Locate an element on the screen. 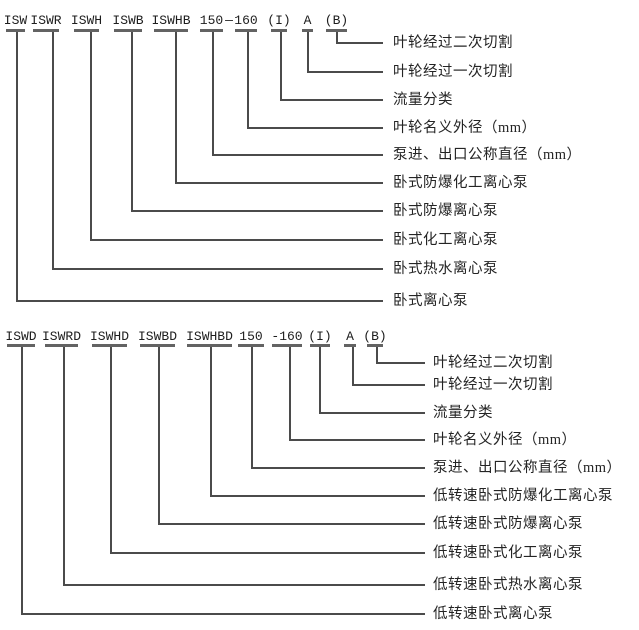 The image size is (639, 630). top-150-connector-vertical is located at coordinates (213, 94).